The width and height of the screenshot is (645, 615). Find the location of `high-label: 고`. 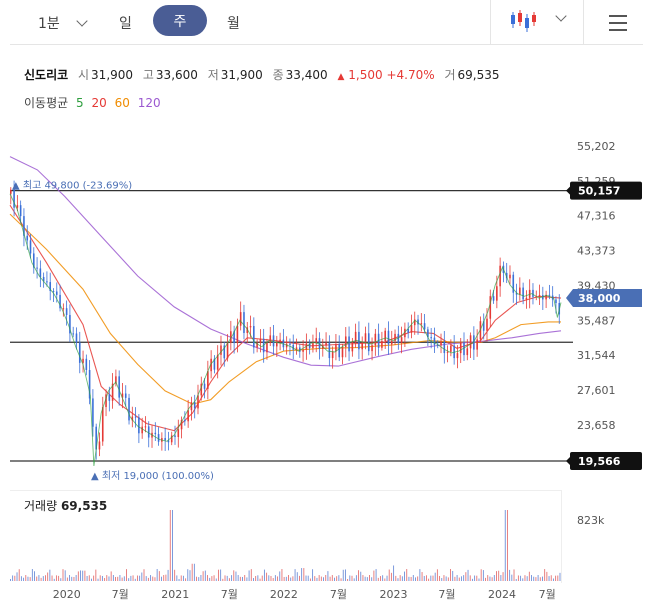

high-label: 고 is located at coordinates (148, 75).